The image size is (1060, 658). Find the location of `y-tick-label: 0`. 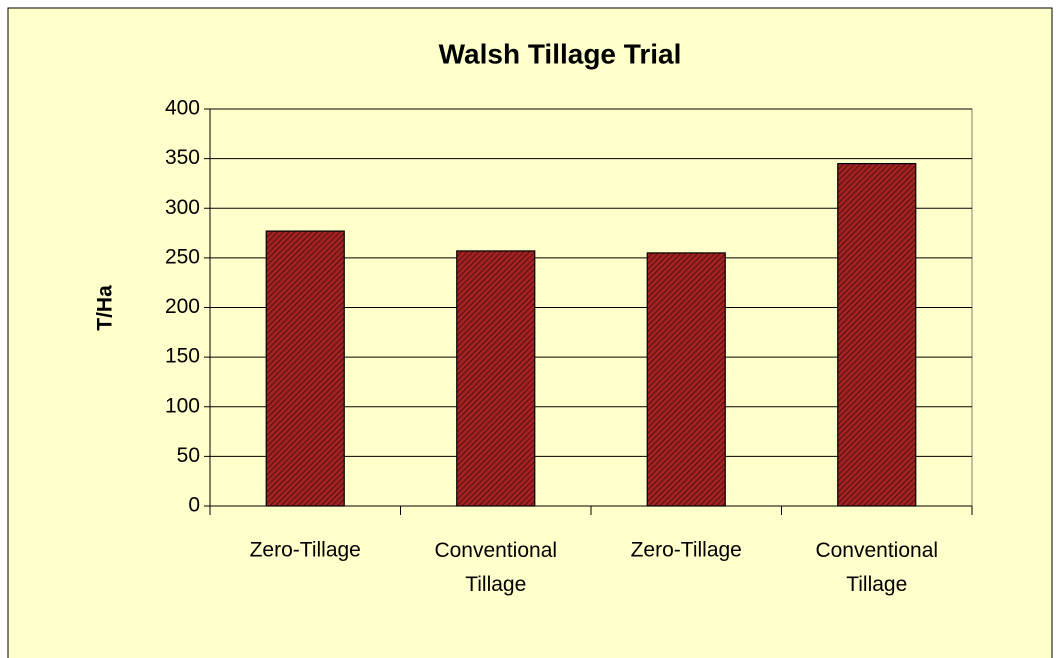

y-tick-label: 0 is located at coordinates (194, 505).